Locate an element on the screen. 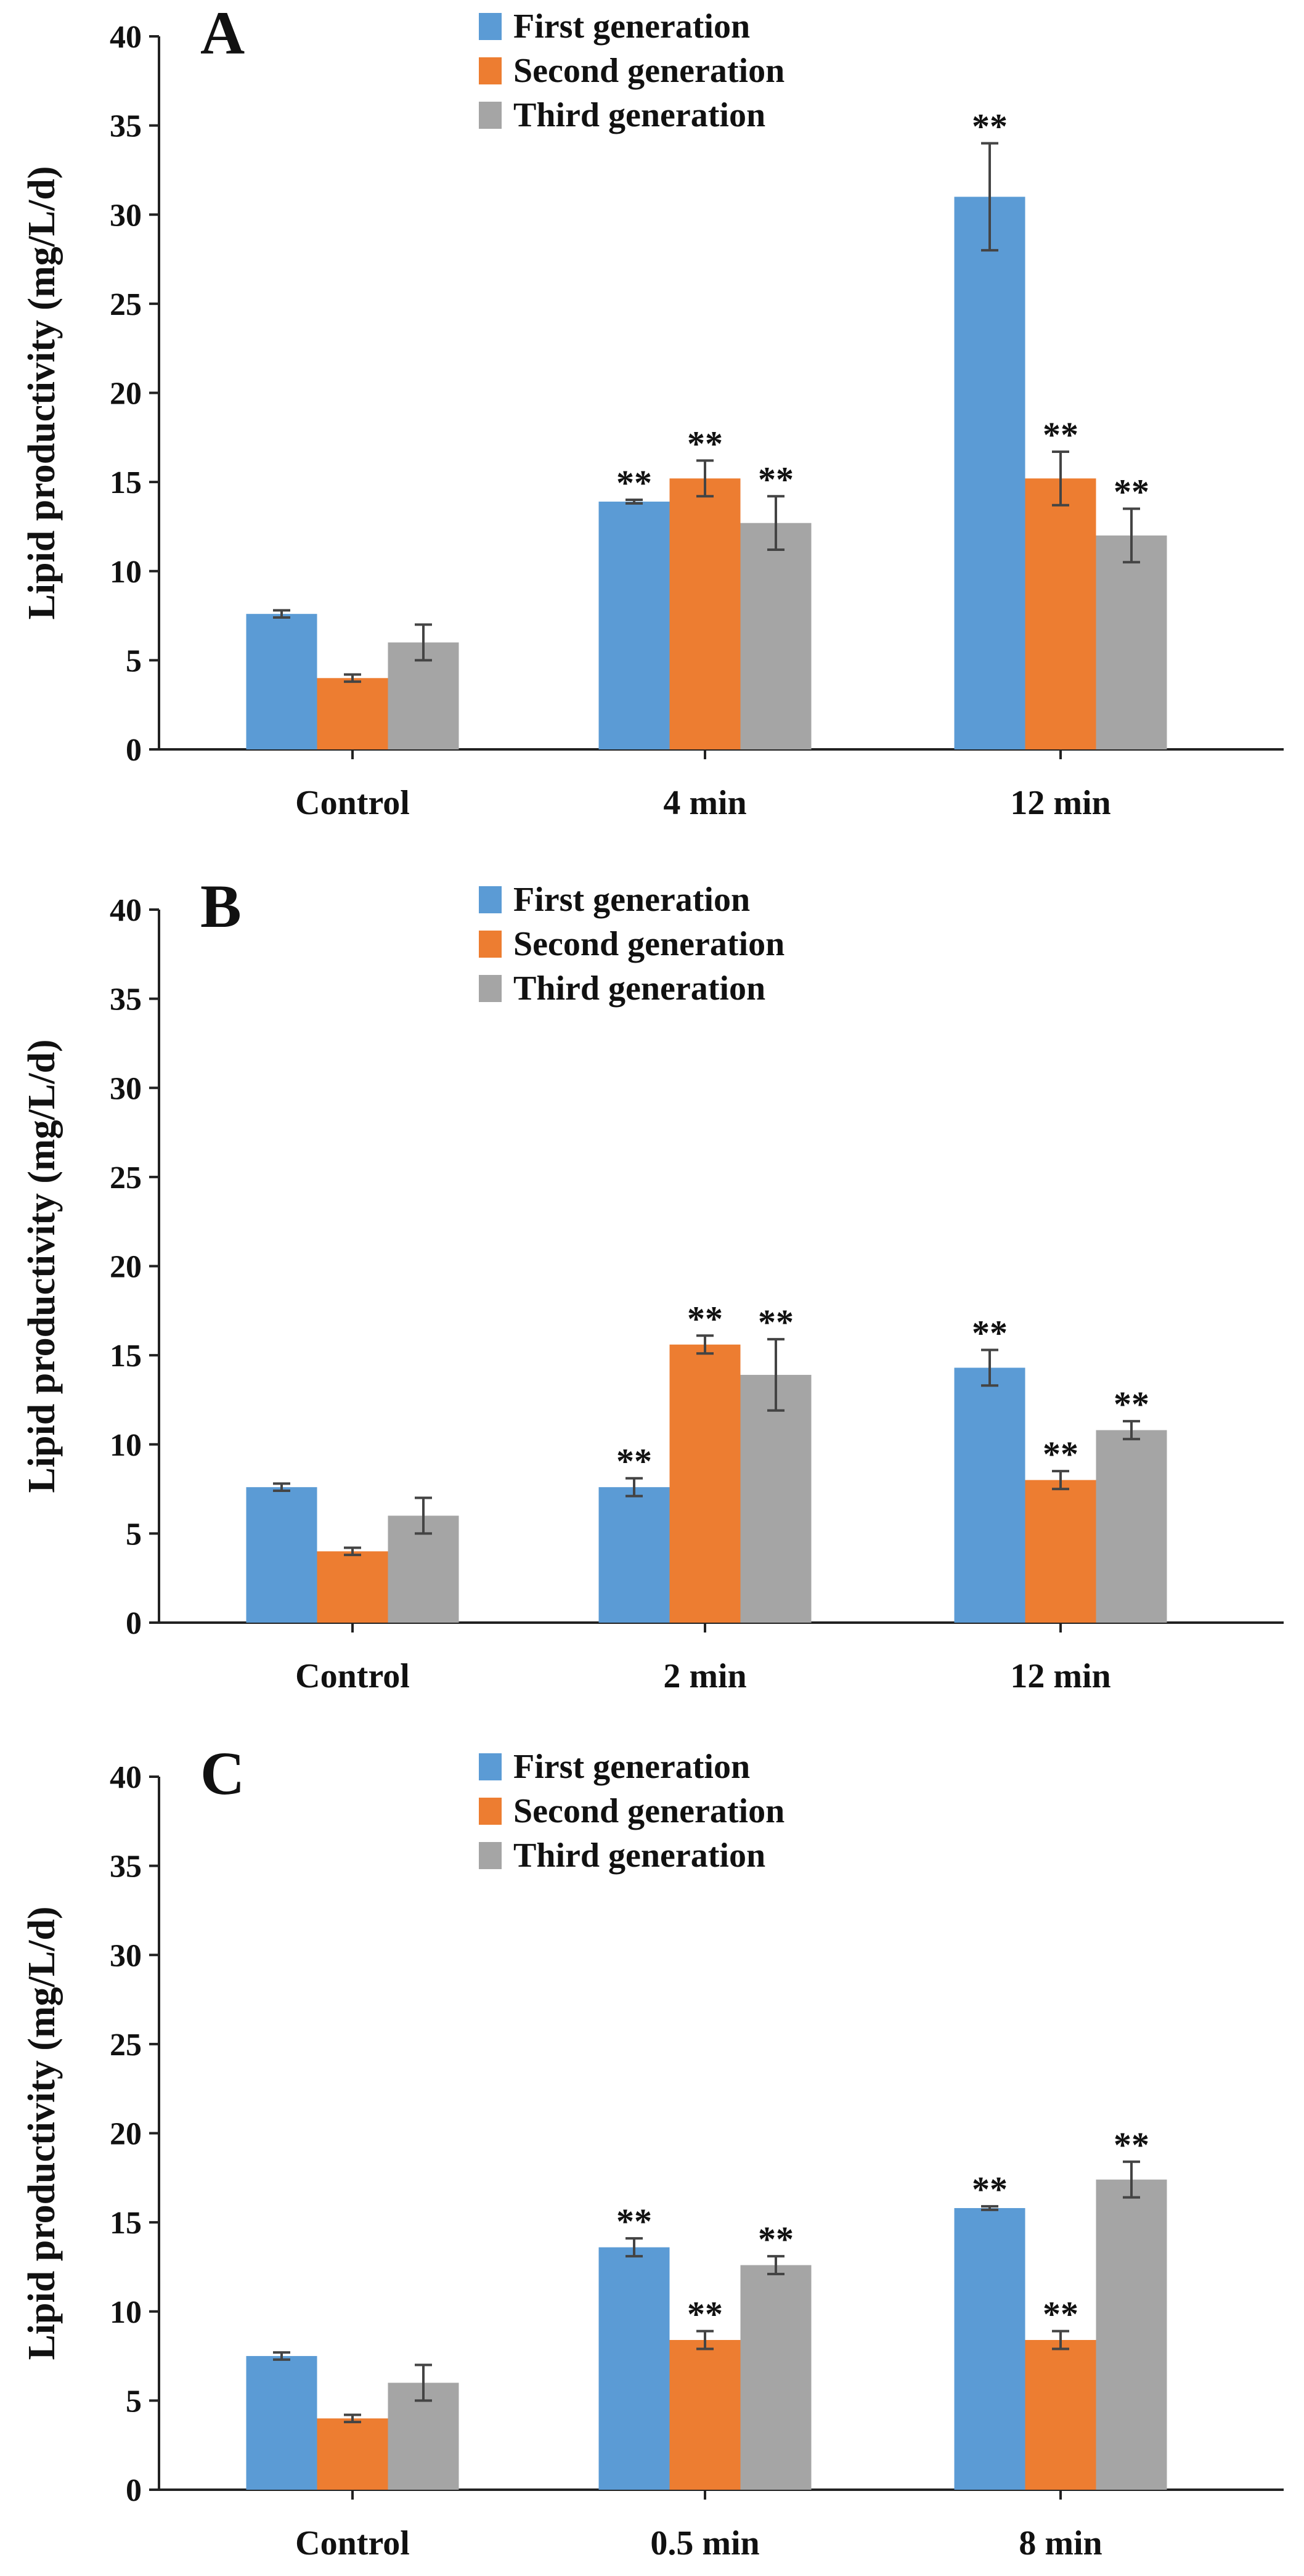  panel-label: C is located at coordinates (222, 1774).